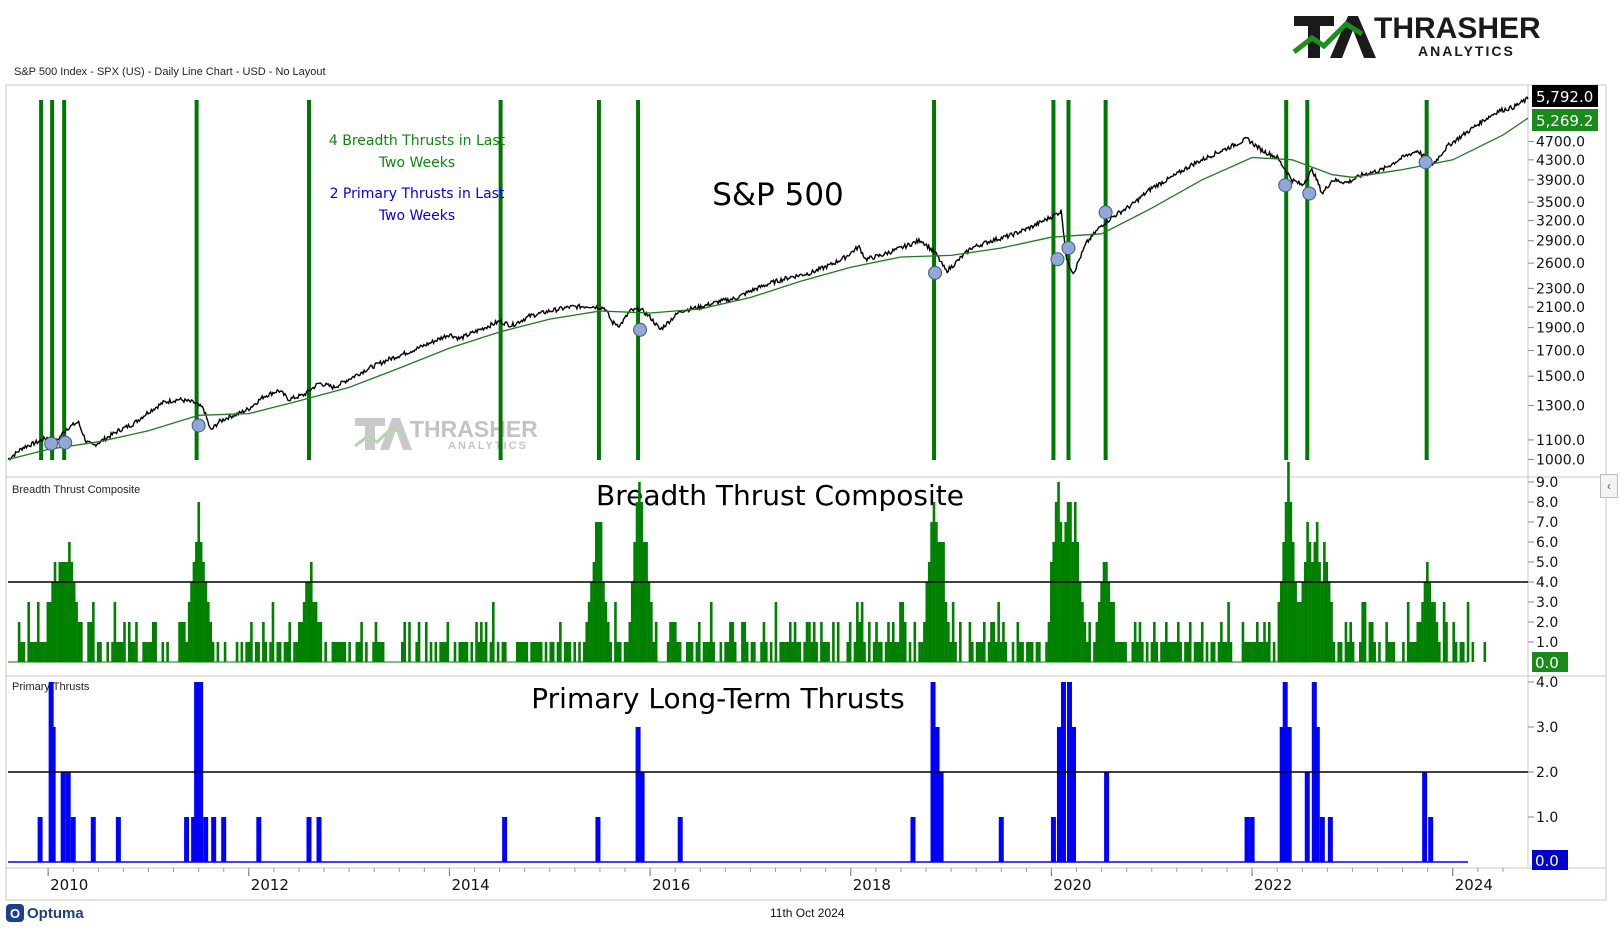 The width and height of the screenshot is (1620, 930). I want to click on price-ytick-label: 1000.0, so click(1560, 460).